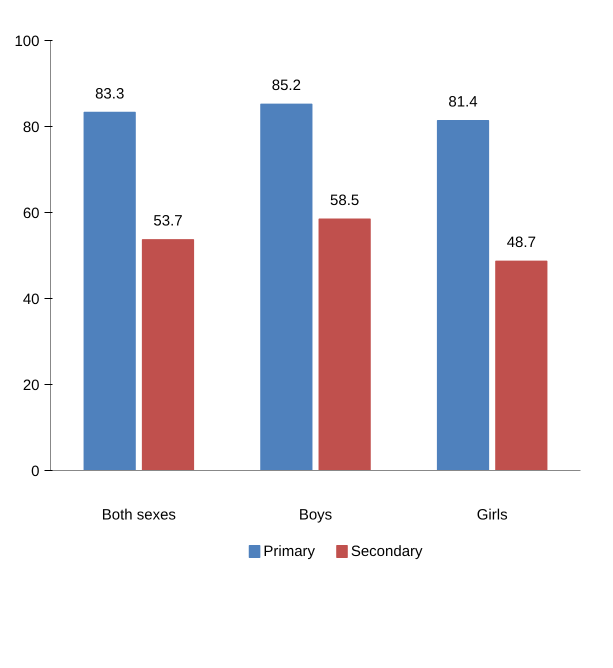 This screenshot has width=613, height=668. I want to click on y-tick-label: 20, so click(31, 385).